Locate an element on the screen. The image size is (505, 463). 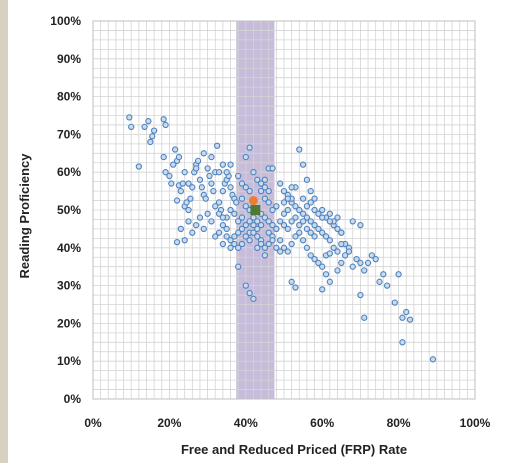
x-tick-label: 80% is located at coordinates (399, 423).